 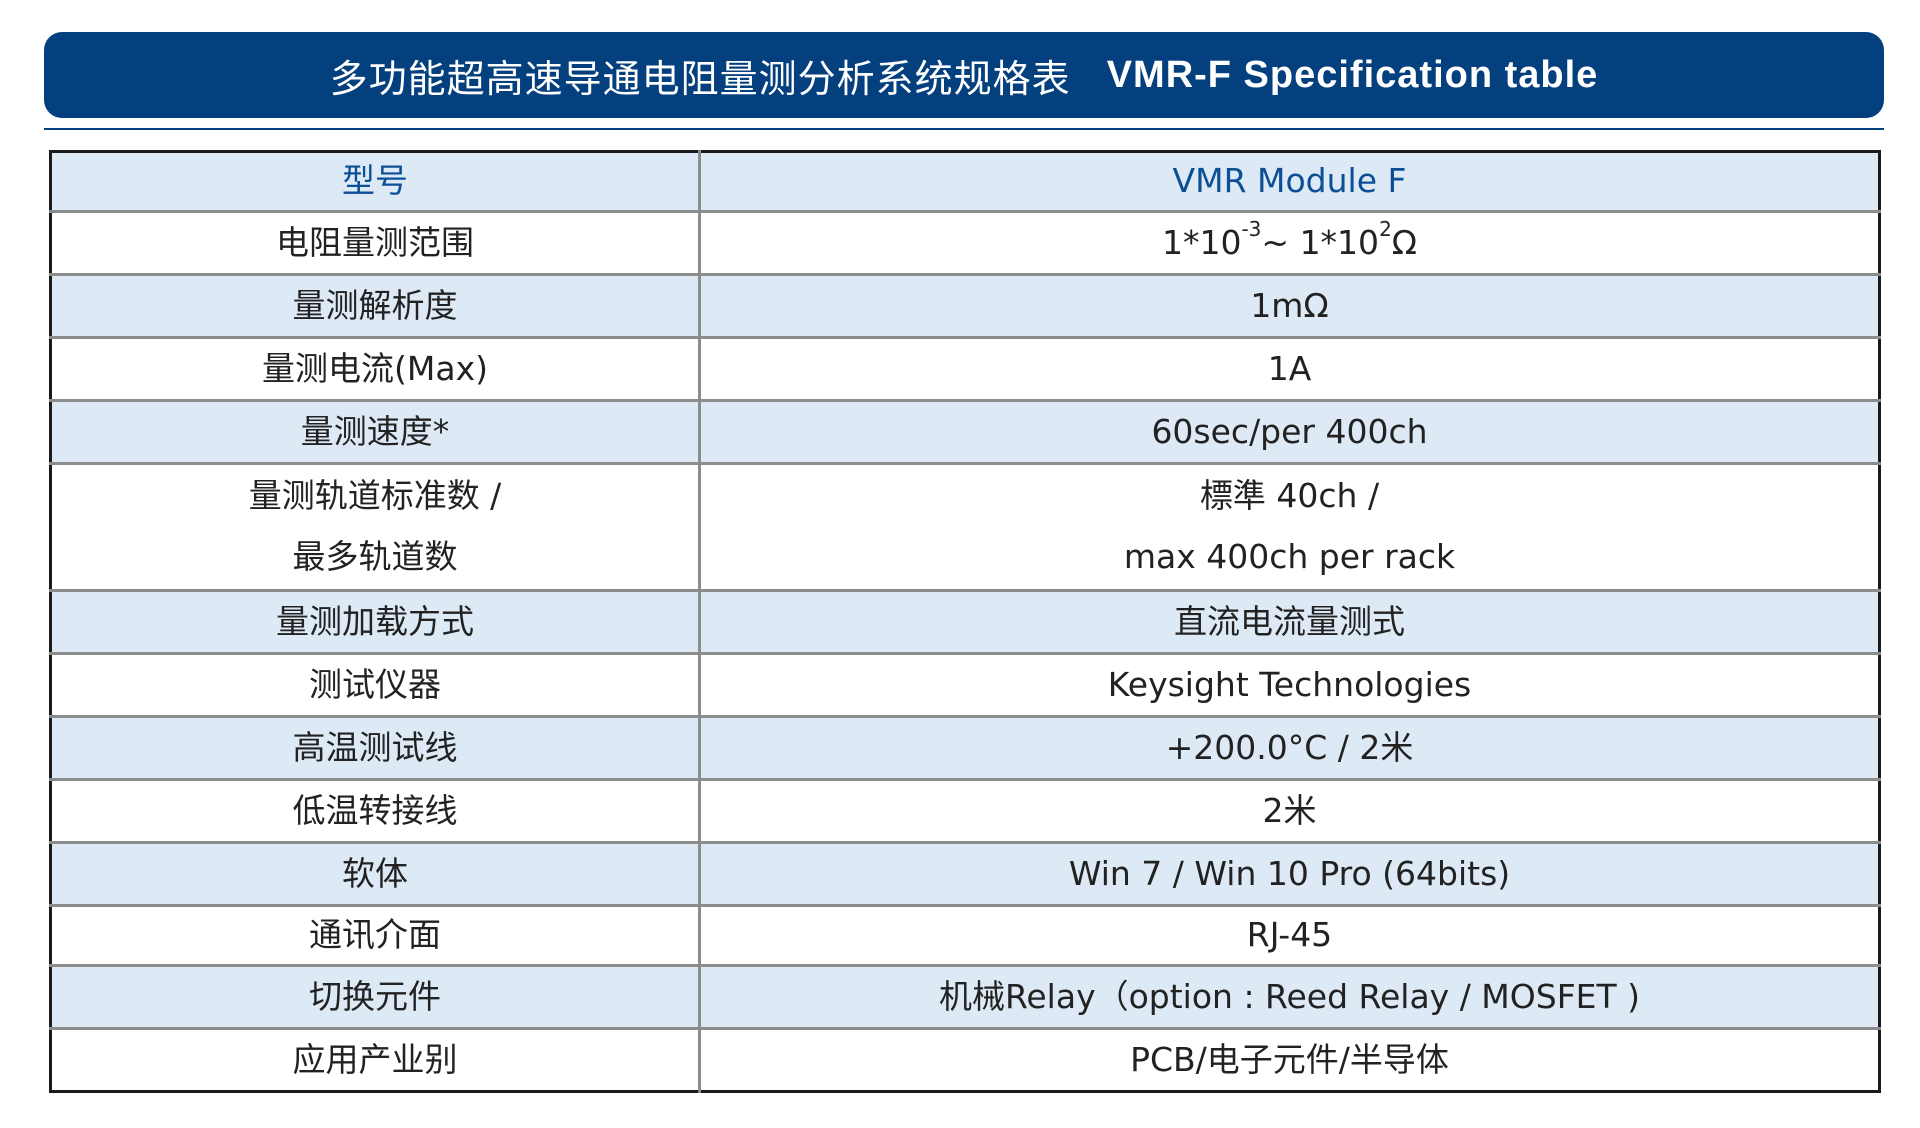 What do you see at coordinates (964, 129) in the screenshot?
I see `title-divider` at bounding box center [964, 129].